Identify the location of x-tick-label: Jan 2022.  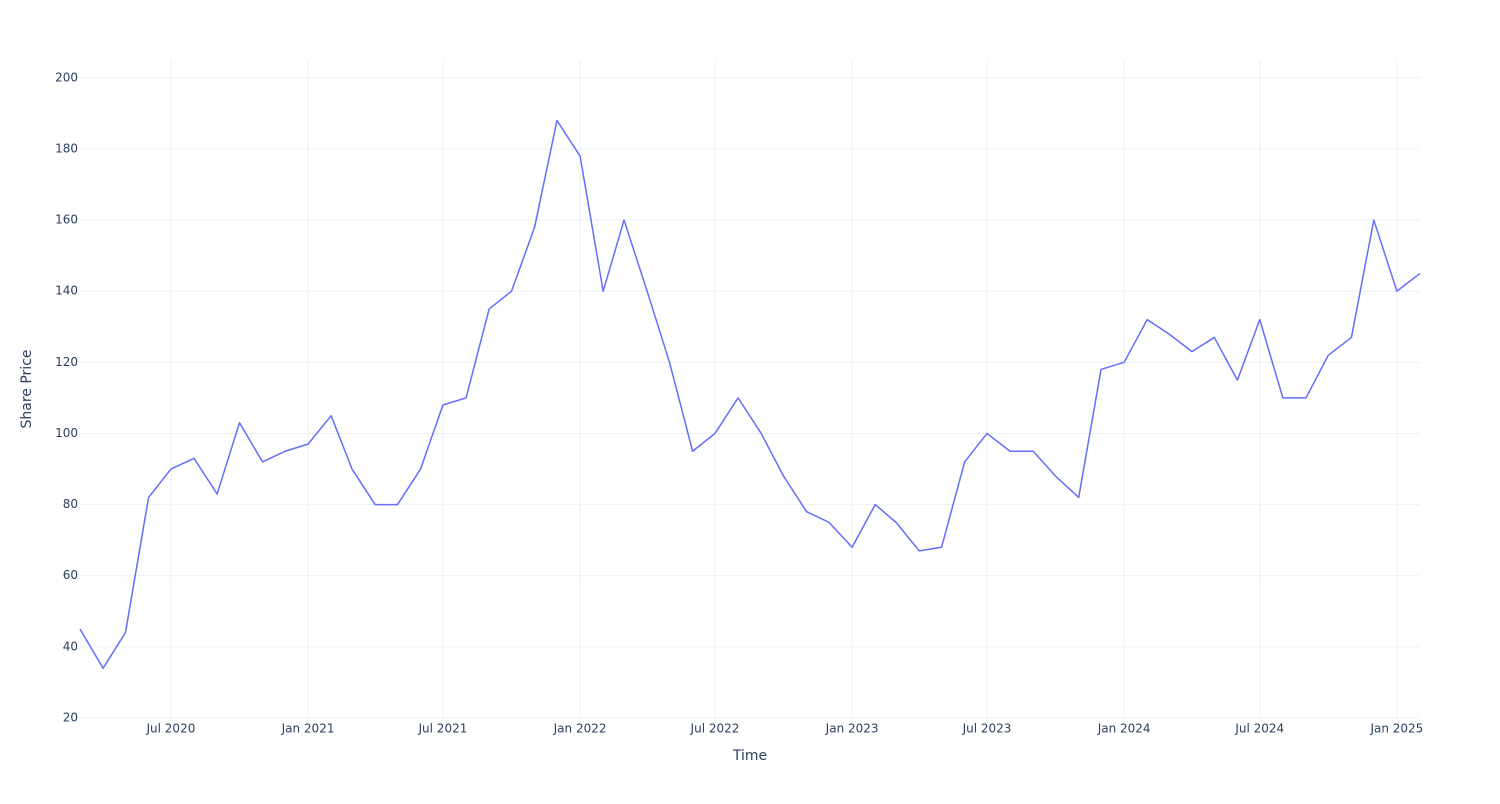
(580, 729).